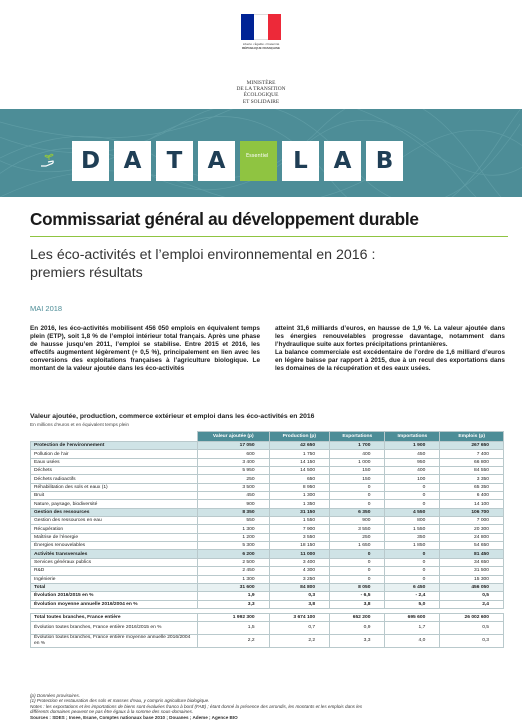 The image size is (522, 722). I want to click on row-label: Pollution de l’air, so click(114, 454).